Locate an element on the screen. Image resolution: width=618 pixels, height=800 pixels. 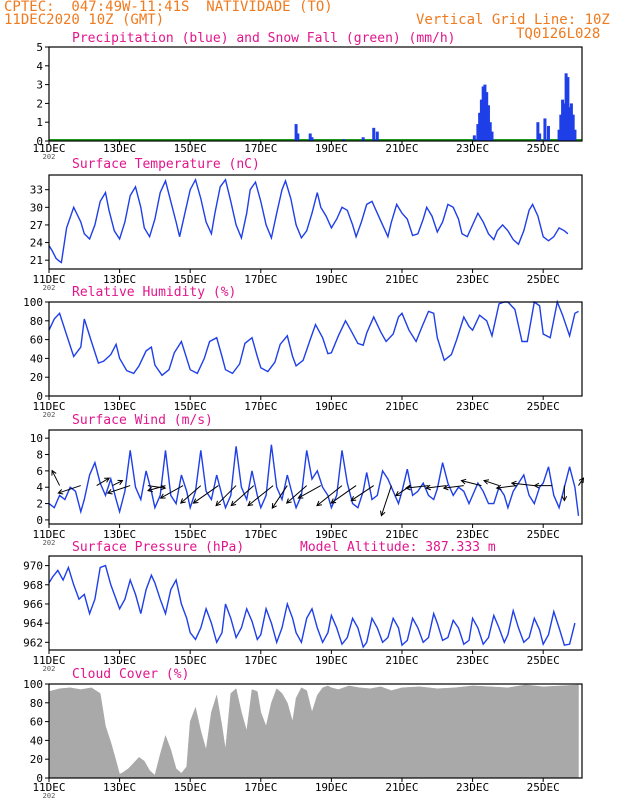
cloud-cover-area is located at coordinates (313, 731).